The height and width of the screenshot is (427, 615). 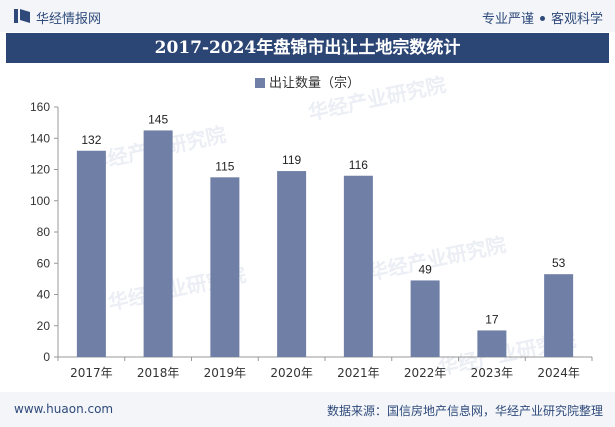 I want to click on tagline: 专业严谨 客观科学, so click(x=542, y=17).